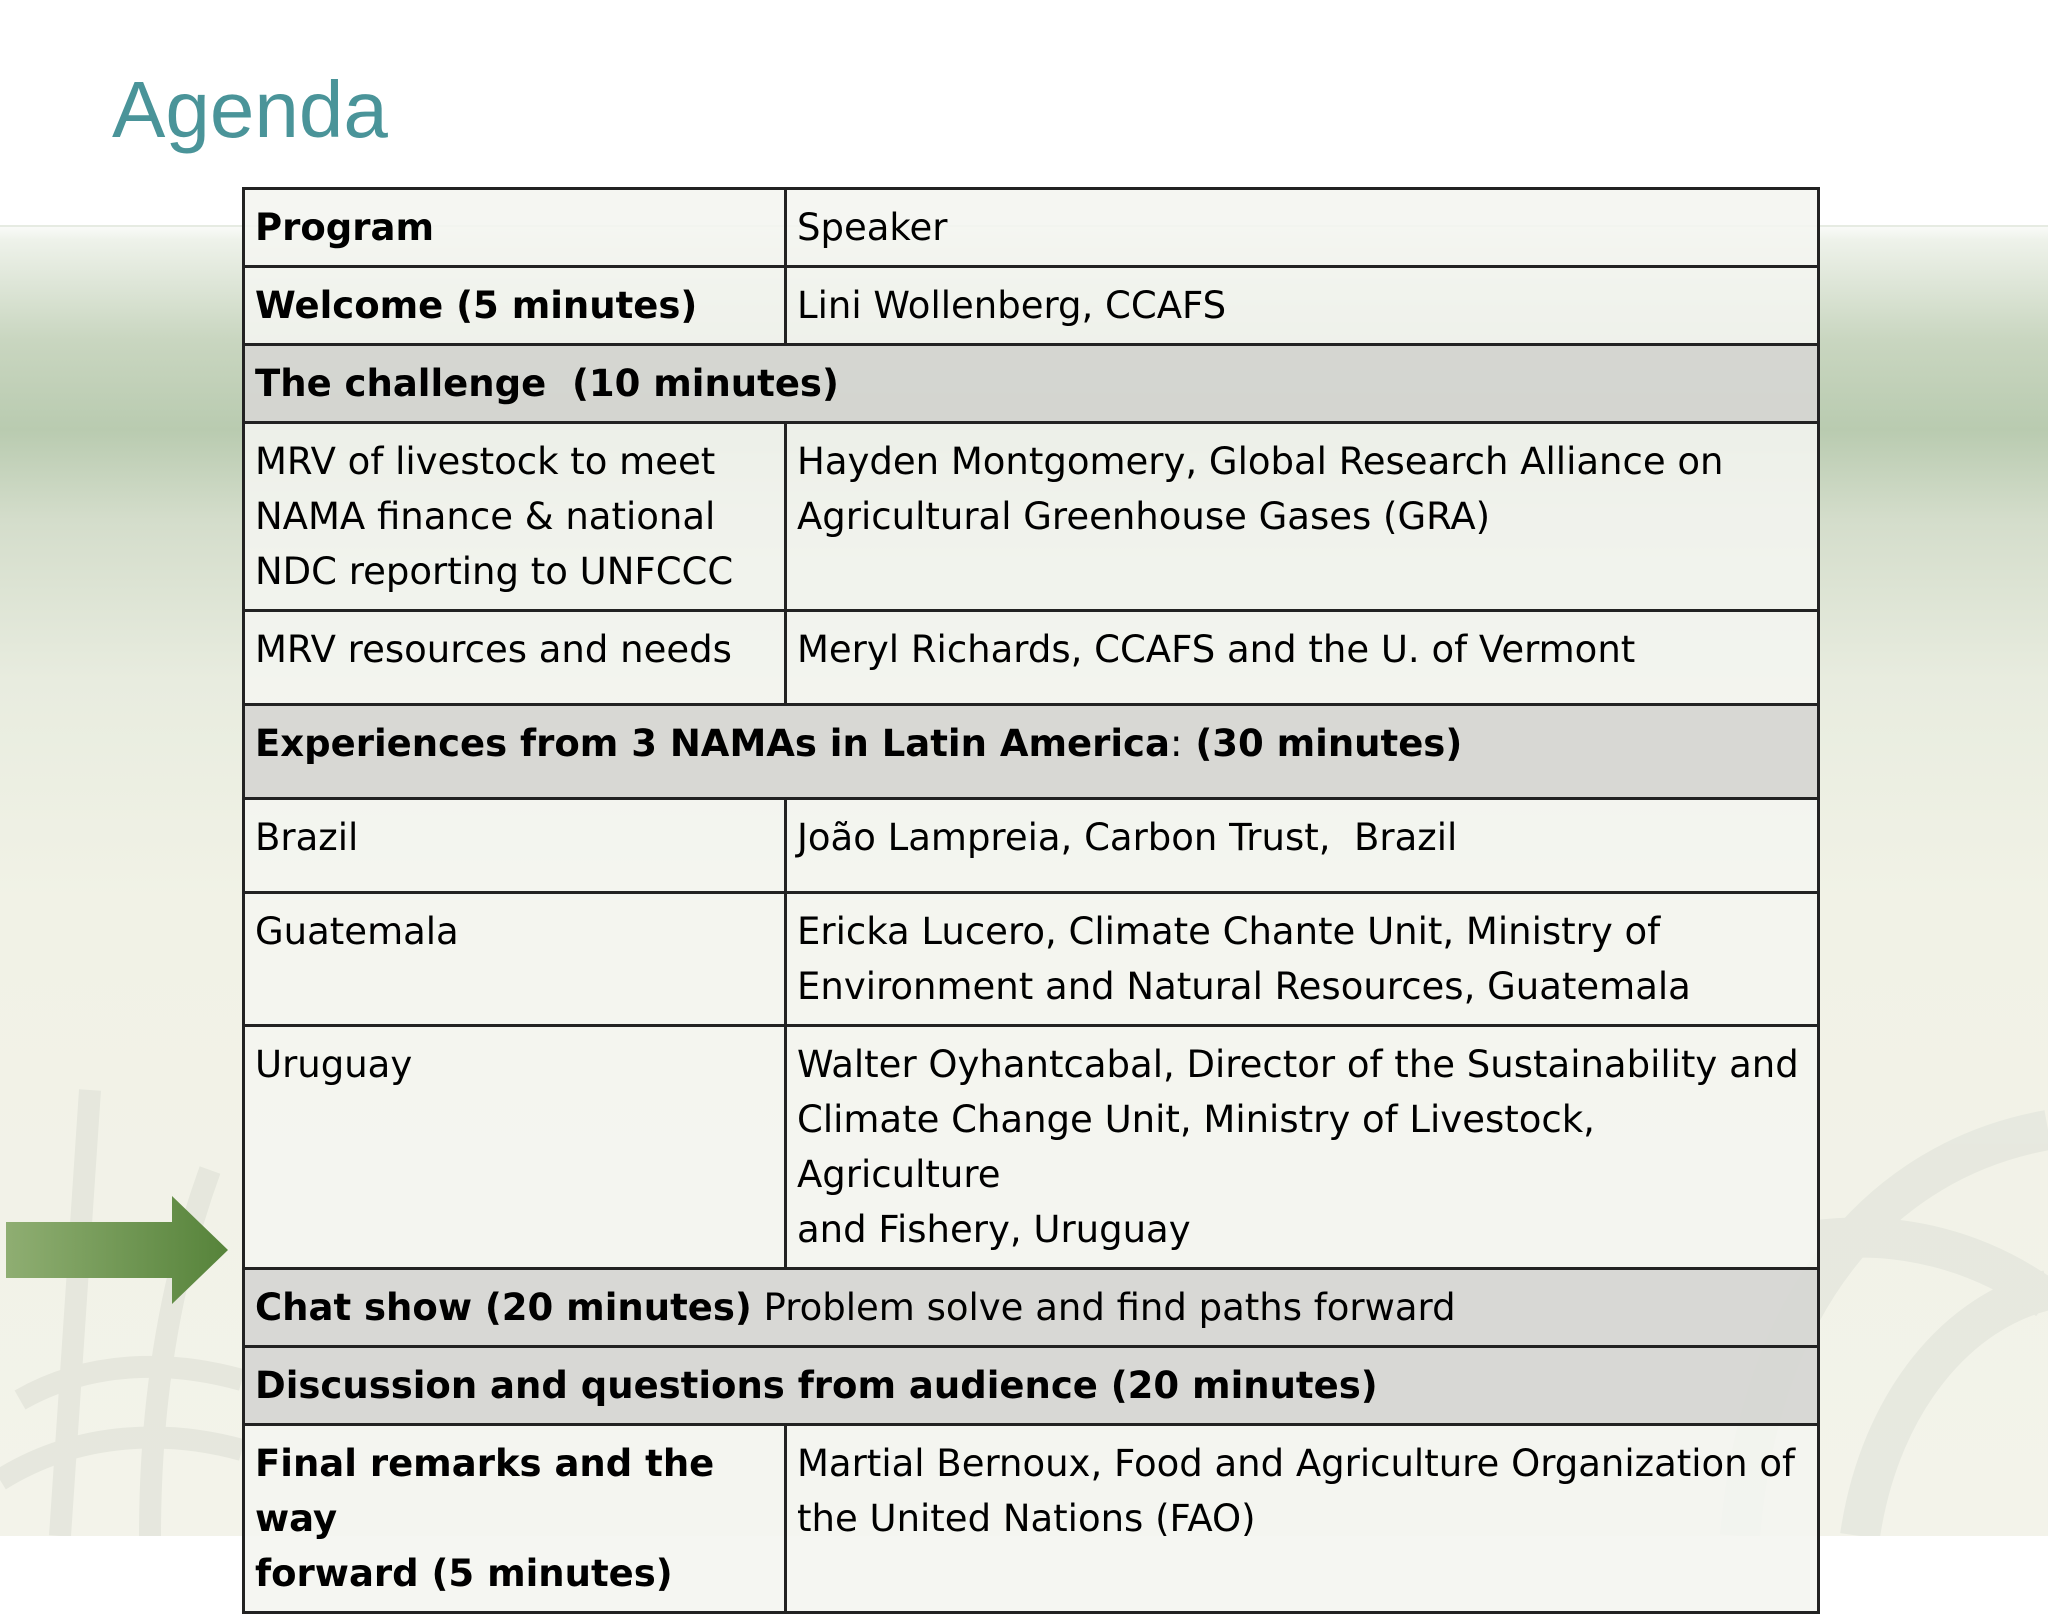 Image resolution: width=2048 pixels, height=1614 pixels. What do you see at coordinates (514, 1147) in the screenshot?
I see `uruguay-program: Uruguay` at bounding box center [514, 1147].